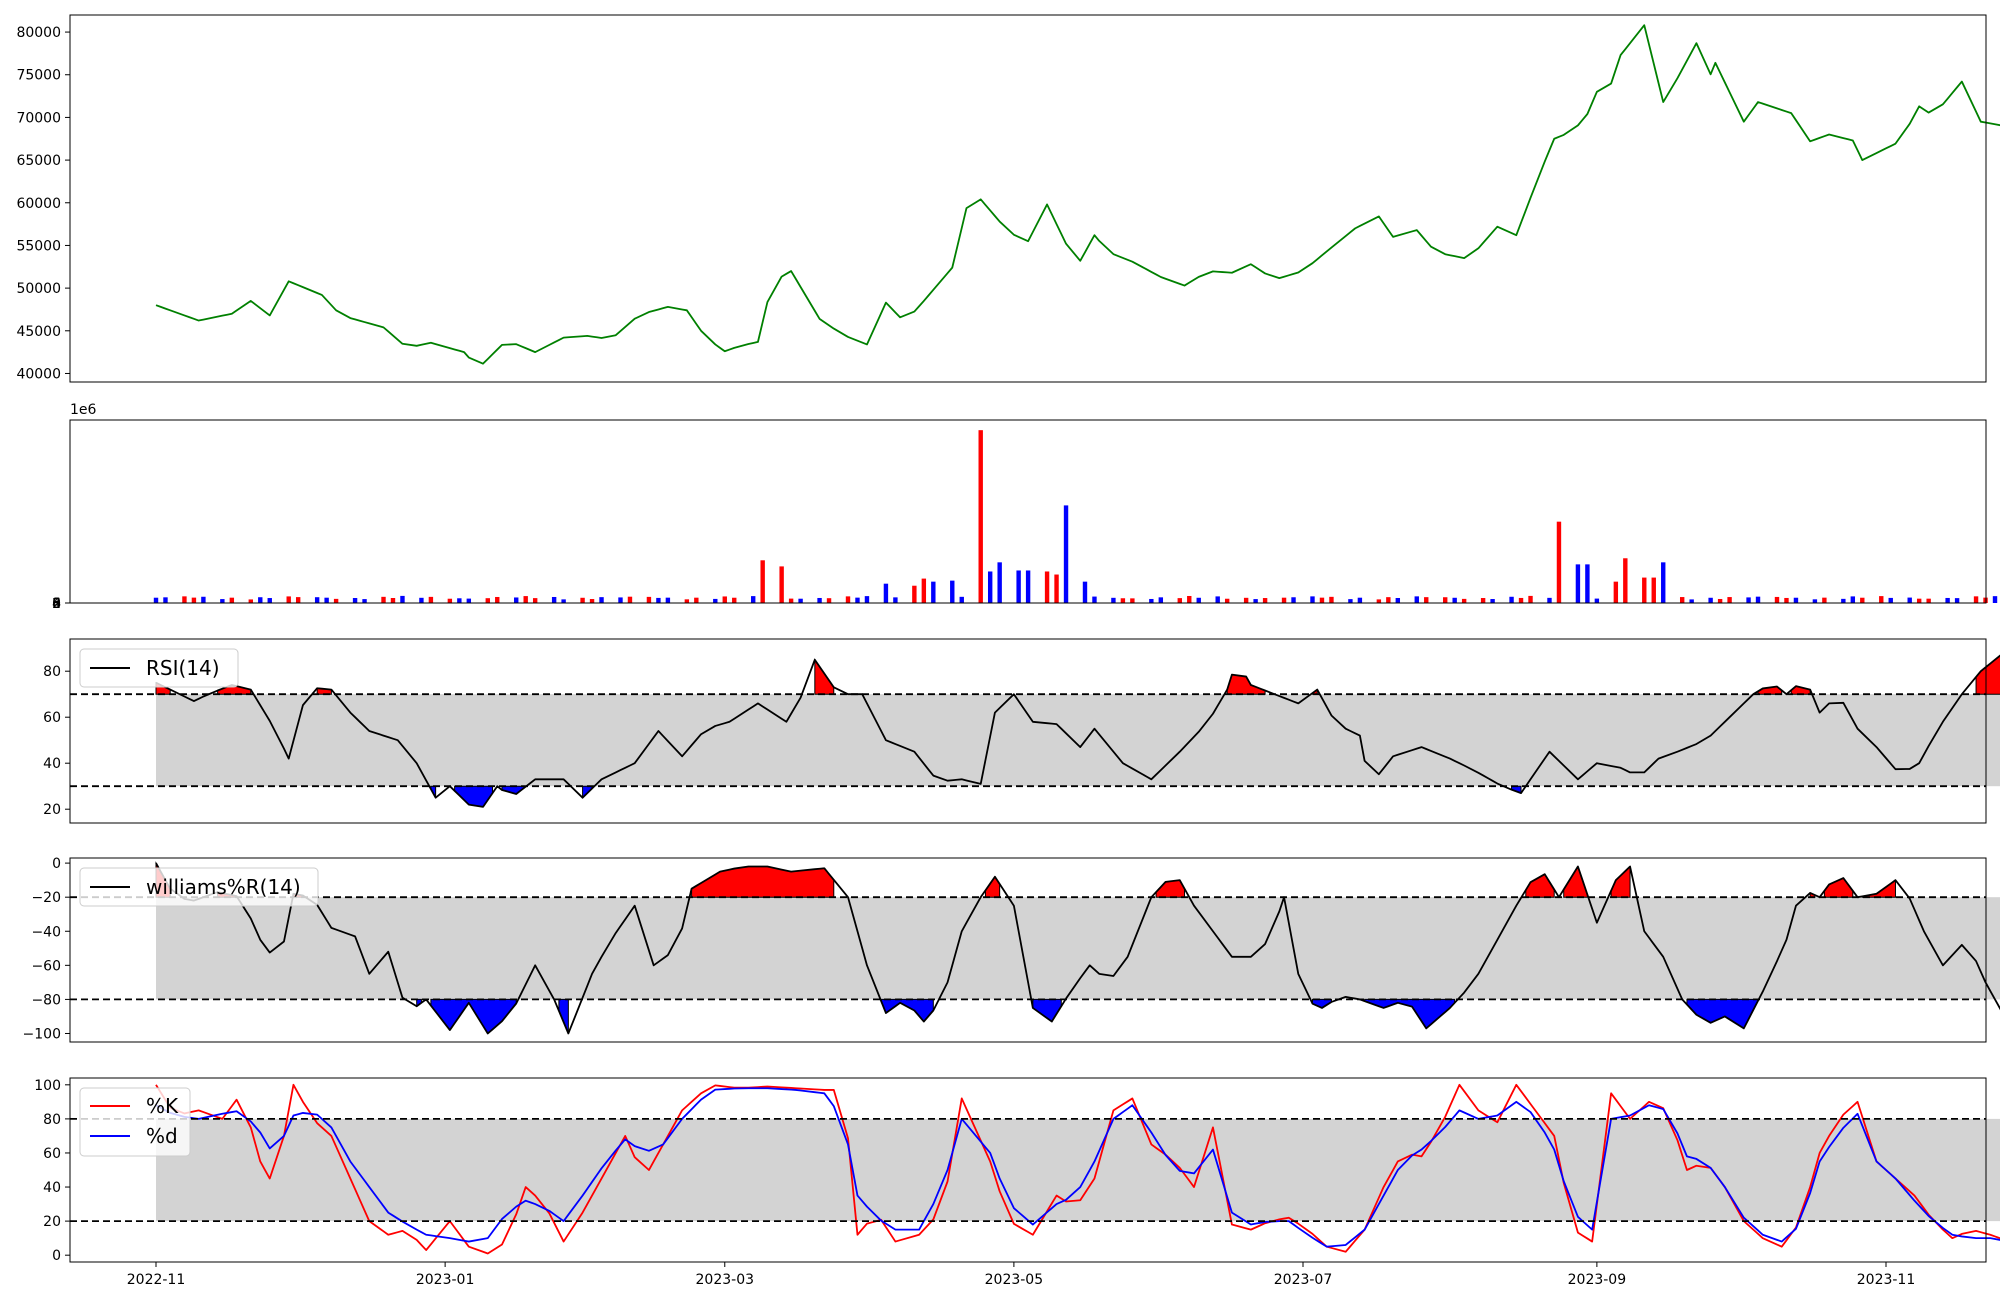 The image size is (2000, 1300). I want to click on volume-ytick-label: 0, so click(56, 604).